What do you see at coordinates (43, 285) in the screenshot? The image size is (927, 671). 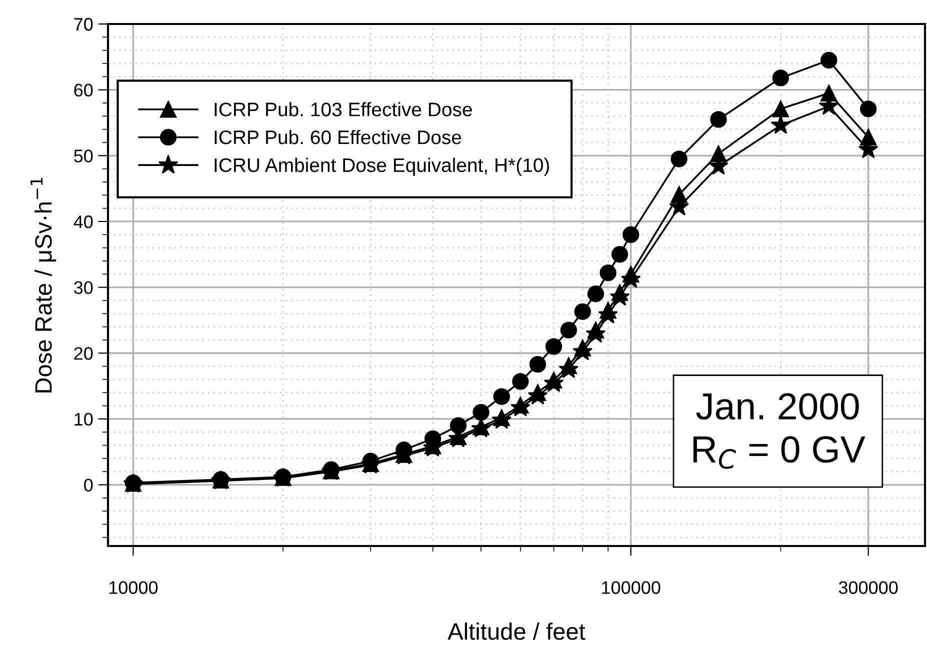 I see `y-axis-title: Dose Rate / μSv·h$^{−1}$` at bounding box center [43, 285].